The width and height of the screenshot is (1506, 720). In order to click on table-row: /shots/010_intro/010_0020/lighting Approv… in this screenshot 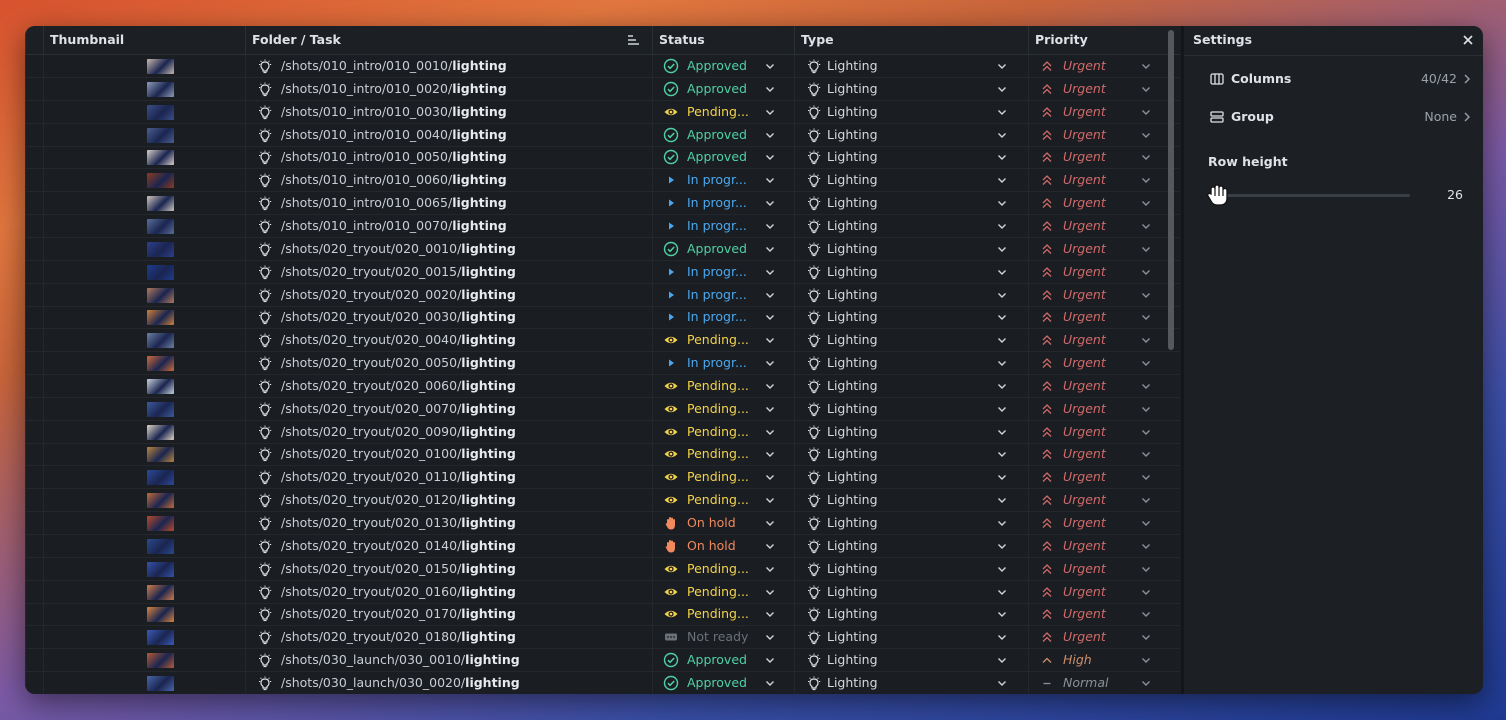, I will do `click(602, 89)`.